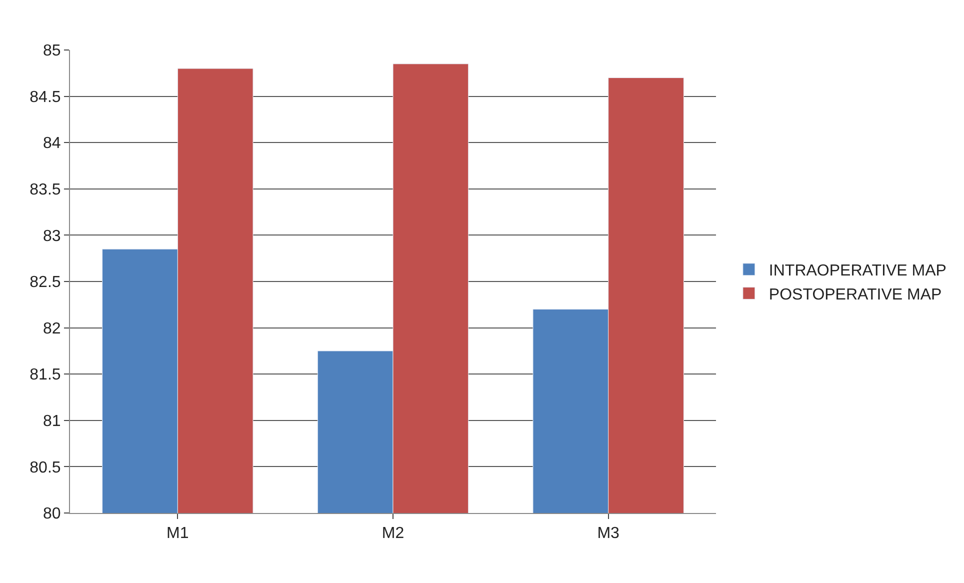 The height and width of the screenshot is (583, 964). Describe the element at coordinates (45, 375) in the screenshot. I see `y-tick-label: 81.5` at that location.